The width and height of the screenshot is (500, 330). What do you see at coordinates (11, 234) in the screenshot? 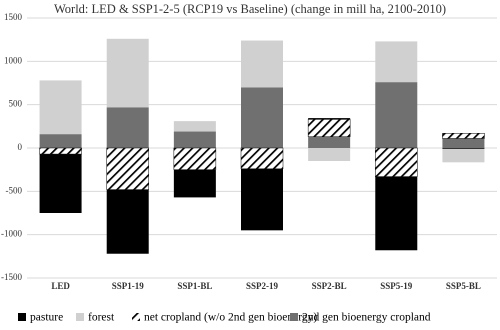
I see `y-tick-label: -1000` at bounding box center [11, 234].